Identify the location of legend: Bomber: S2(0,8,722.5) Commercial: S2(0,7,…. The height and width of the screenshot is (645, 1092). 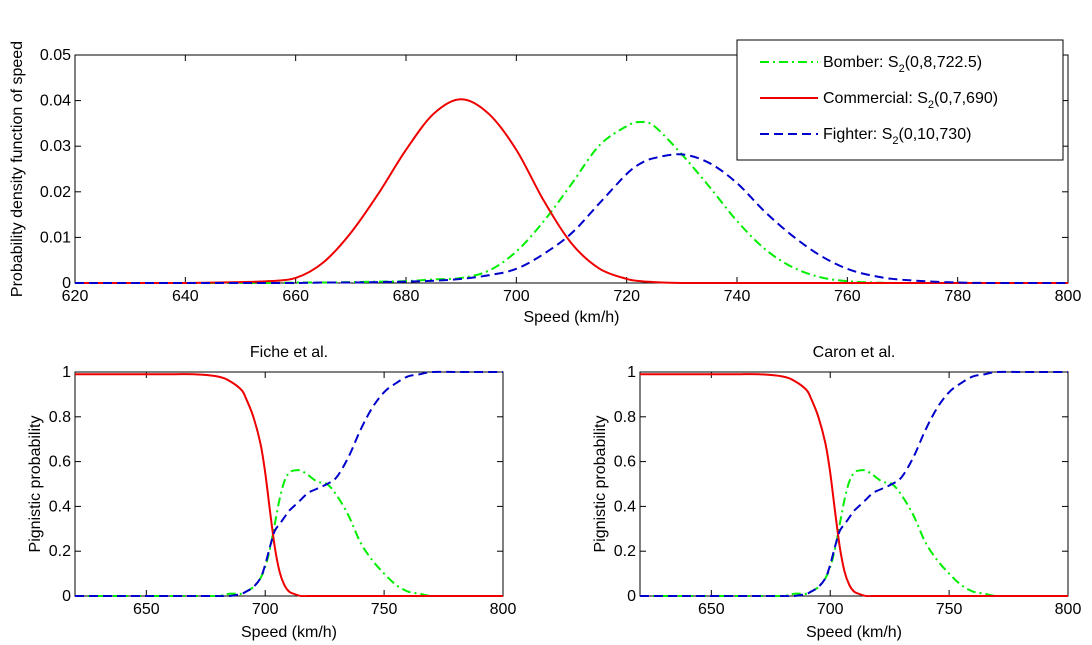
(900, 100).